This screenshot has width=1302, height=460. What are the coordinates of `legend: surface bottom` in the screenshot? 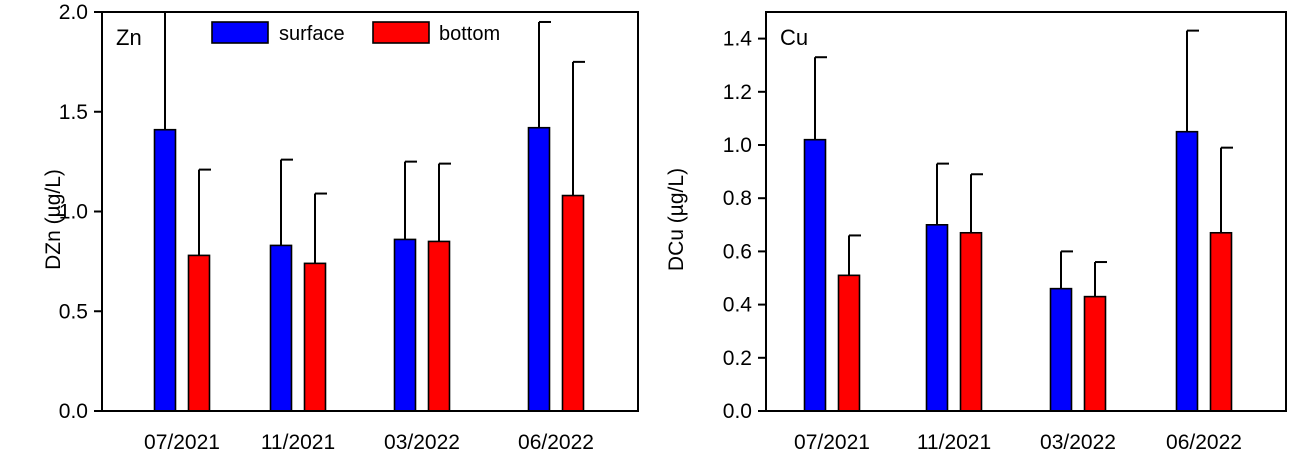 It's located at (355, 33).